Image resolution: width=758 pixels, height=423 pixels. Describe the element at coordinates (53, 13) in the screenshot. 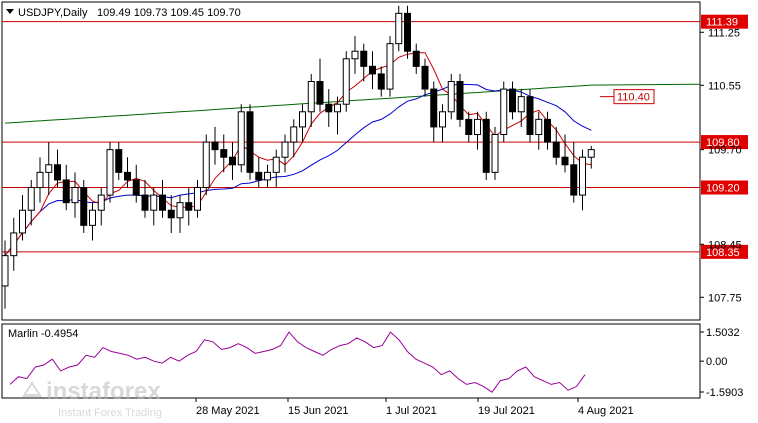

I see `symbol-label: USDJPY,Daily` at that location.